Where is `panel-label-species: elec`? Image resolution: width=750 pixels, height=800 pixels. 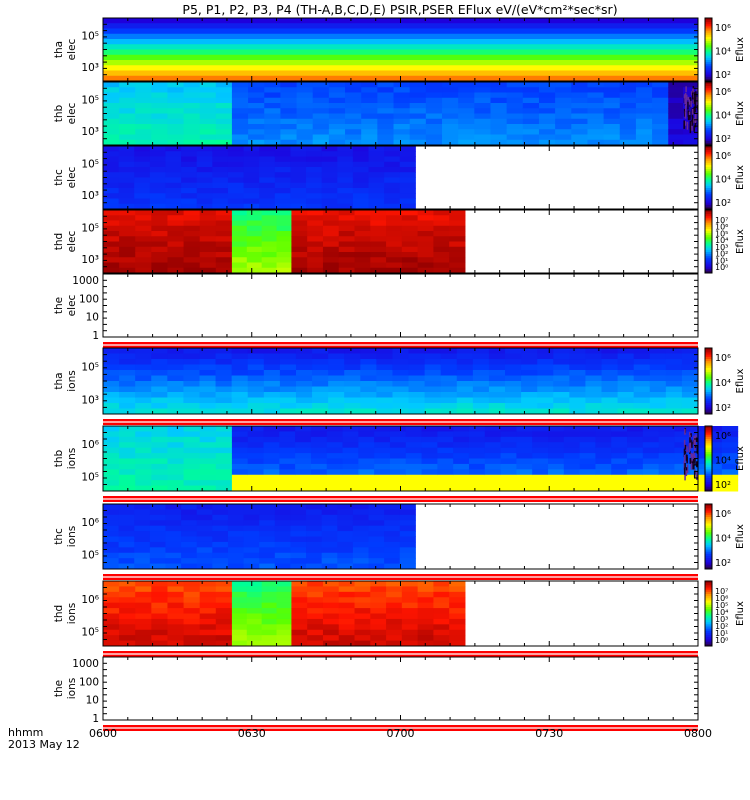 panel-label-species: elec is located at coordinates (72, 241).